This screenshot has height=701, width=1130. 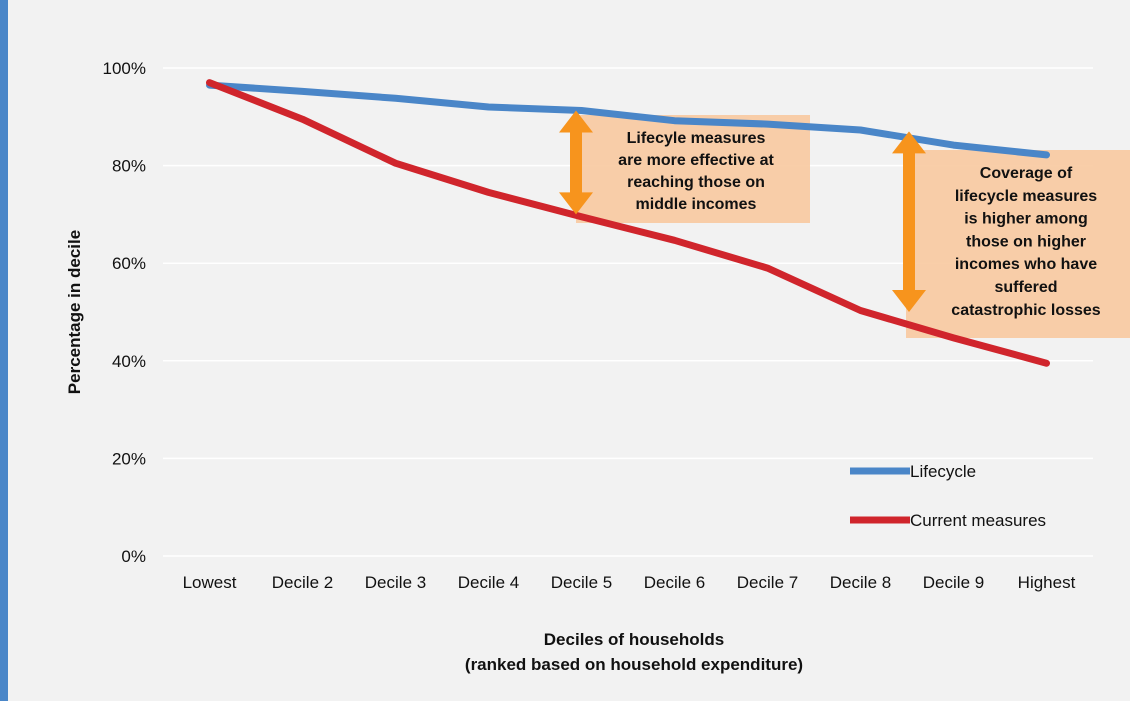 What do you see at coordinates (948, 496) in the screenshot?
I see `legend: Lifecycle Current measures` at bounding box center [948, 496].